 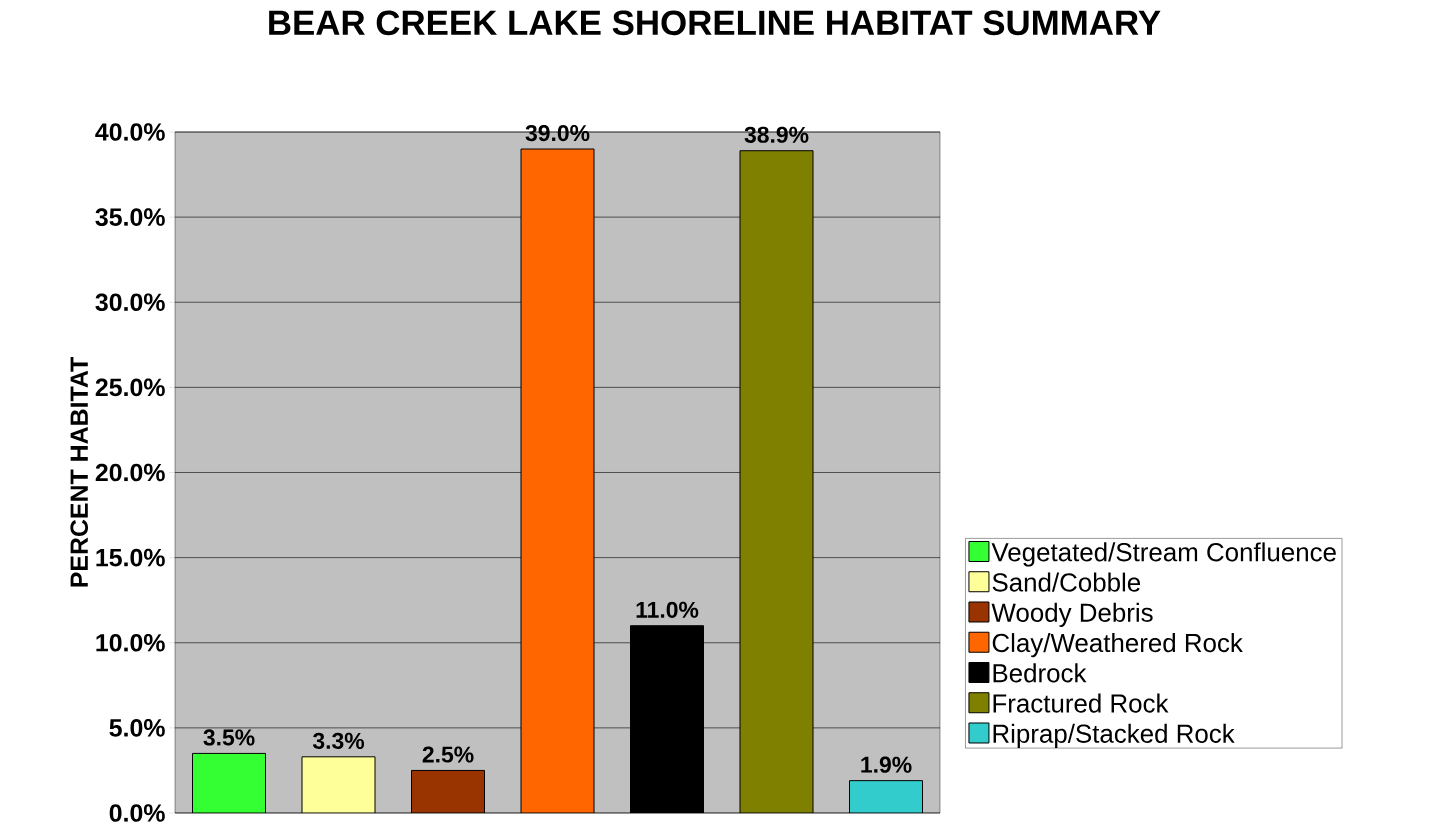 What do you see at coordinates (130, 557) in the screenshot?
I see `y-tick-label: 15.0%` at bounding box center [130, 557].